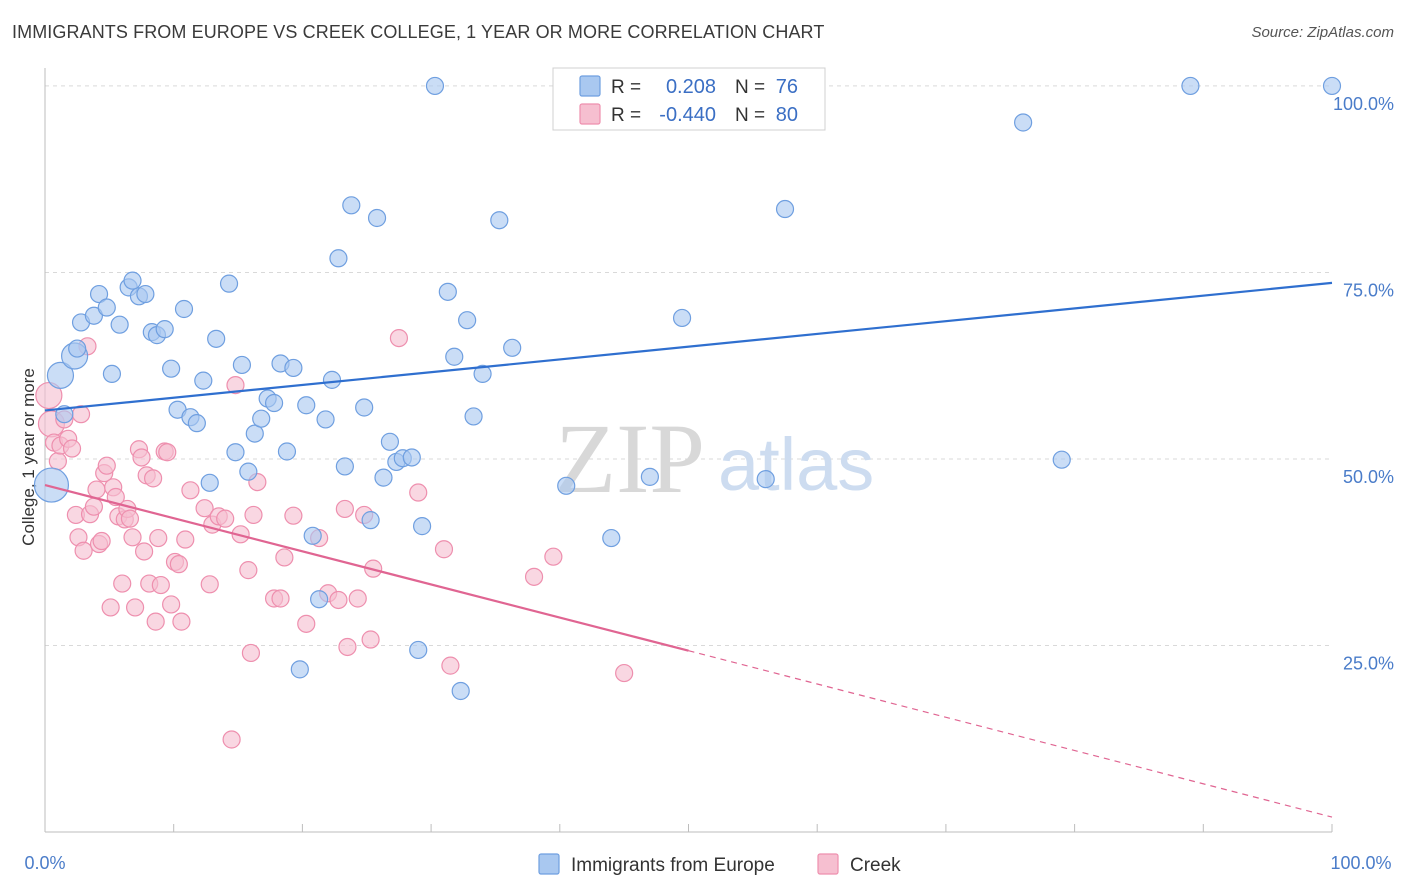 The width and height of the screenshot is (1406, 892). What do you see at coordinates (549, 864) in the screenshot?
I see `bottom-legend-swatch-europe` at bounding box center [549, 864].